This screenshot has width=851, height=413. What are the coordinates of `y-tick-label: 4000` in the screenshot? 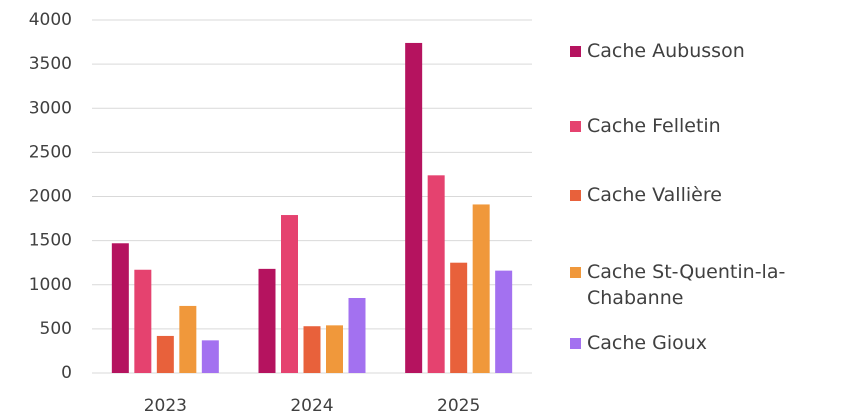 It's located at (50, 20).